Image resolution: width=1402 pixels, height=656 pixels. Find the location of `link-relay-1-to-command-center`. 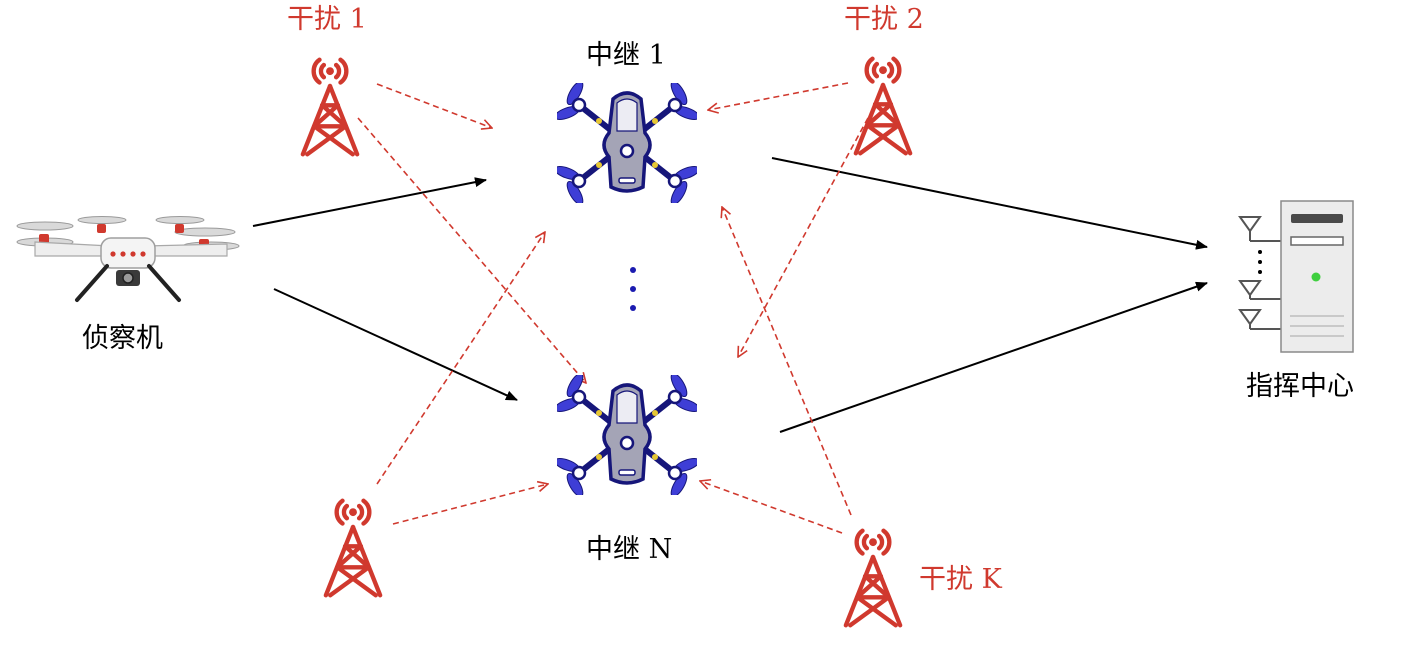

link-relay-1-to-command-center is located at coordinates (989, 203).